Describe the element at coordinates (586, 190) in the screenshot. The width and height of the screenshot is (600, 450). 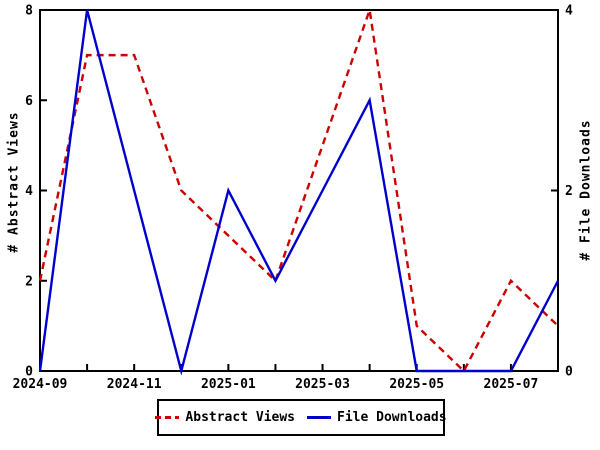
I see `right-axis-title: # File Downloads` at that location.